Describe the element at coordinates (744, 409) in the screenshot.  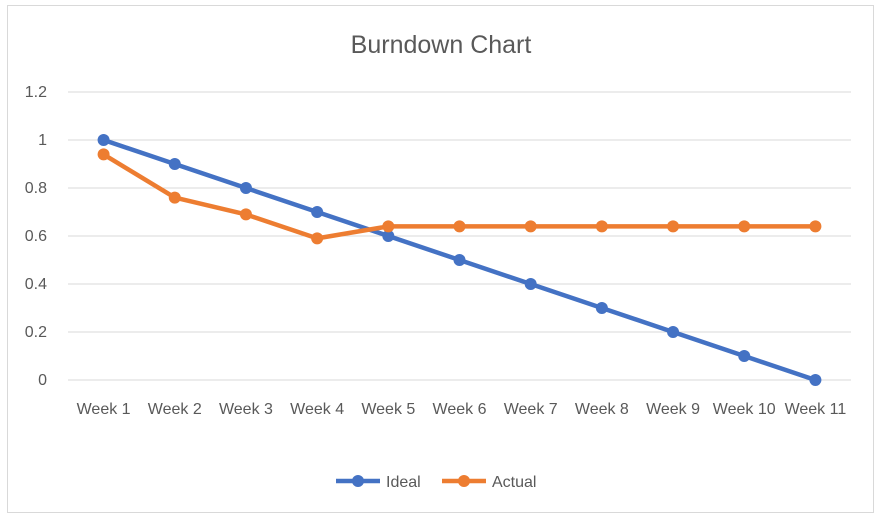
I see `x-tick-label: Week 10` at that location.